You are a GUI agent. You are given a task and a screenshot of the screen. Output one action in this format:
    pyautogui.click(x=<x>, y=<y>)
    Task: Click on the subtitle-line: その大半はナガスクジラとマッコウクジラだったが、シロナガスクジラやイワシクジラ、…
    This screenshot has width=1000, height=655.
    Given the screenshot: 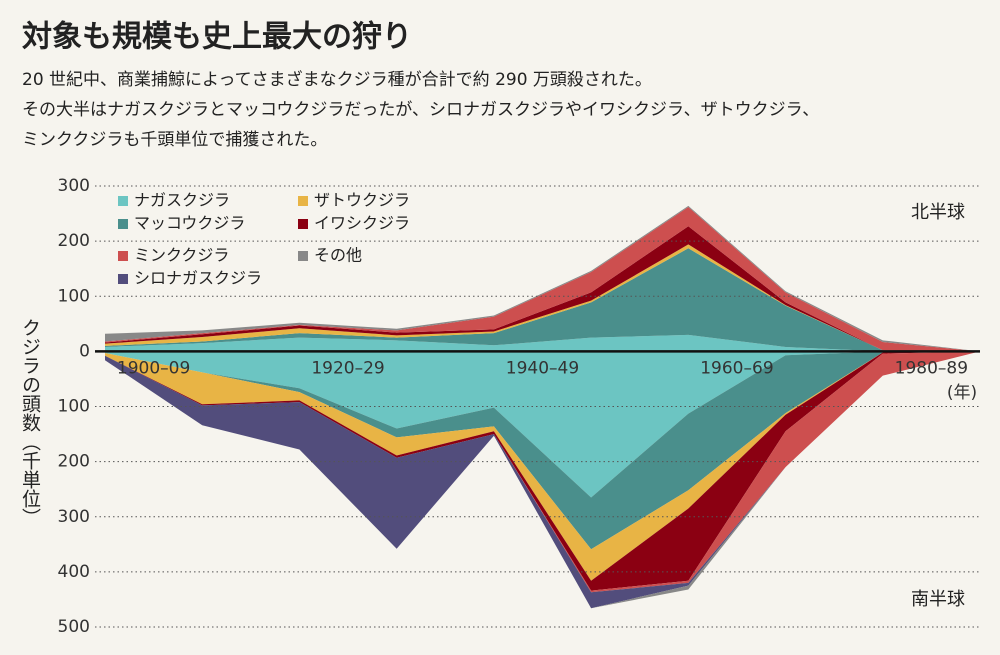 What is the action you would take?
    pyautogui.click(x=420, y=110)
    